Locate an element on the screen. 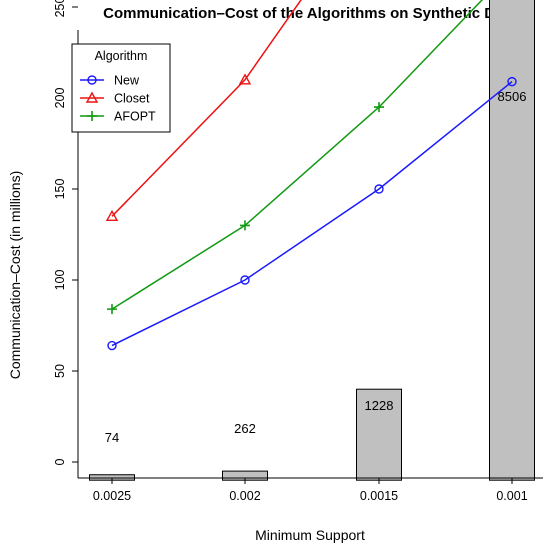 This screenshot has width=543, height=550. legend-marker-afopt is located at coordinates (92, 116).